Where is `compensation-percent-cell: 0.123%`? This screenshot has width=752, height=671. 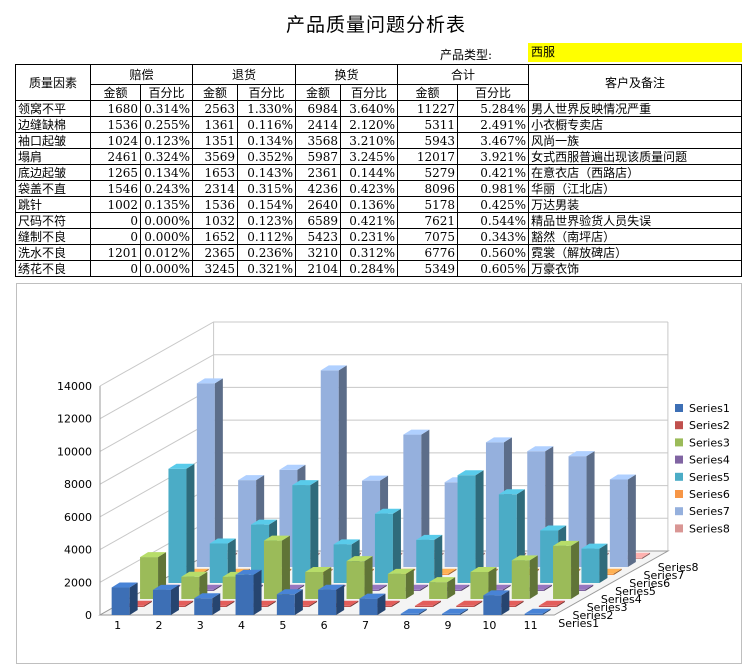
compensation-percent-cell: 0.123% is located at coordinates (166, 140).